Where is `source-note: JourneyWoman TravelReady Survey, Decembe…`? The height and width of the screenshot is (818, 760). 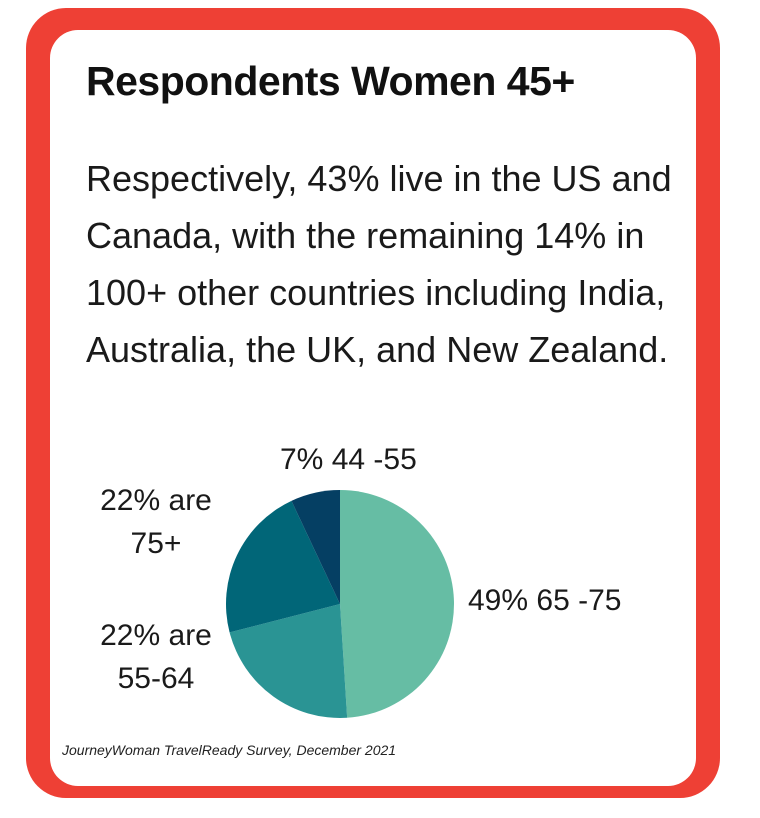
source-note: JourneyWoman TravelReady Survey, Decembe… is located at coordinates (229, 750).